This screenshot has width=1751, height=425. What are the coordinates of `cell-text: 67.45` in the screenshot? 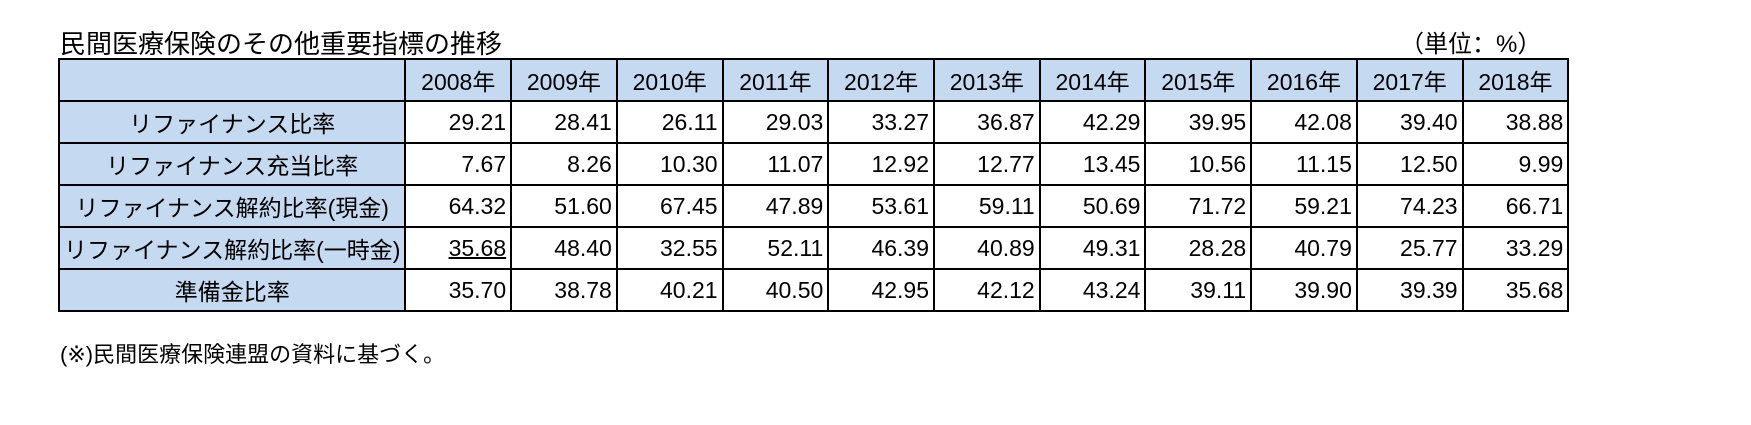 It's located at (689, 205).